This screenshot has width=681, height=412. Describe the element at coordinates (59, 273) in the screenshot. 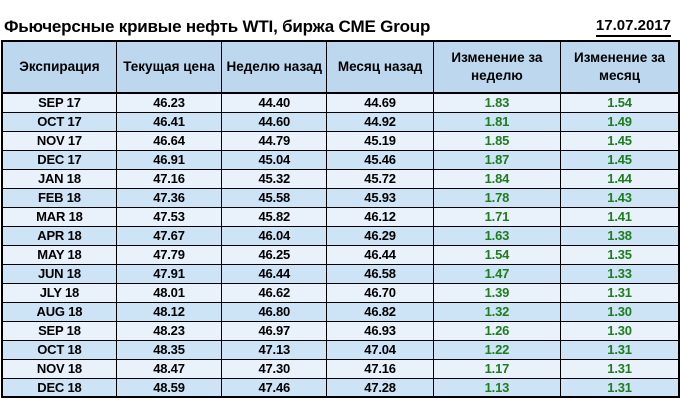

I see `expiration-cell: JUN 18` at that location.